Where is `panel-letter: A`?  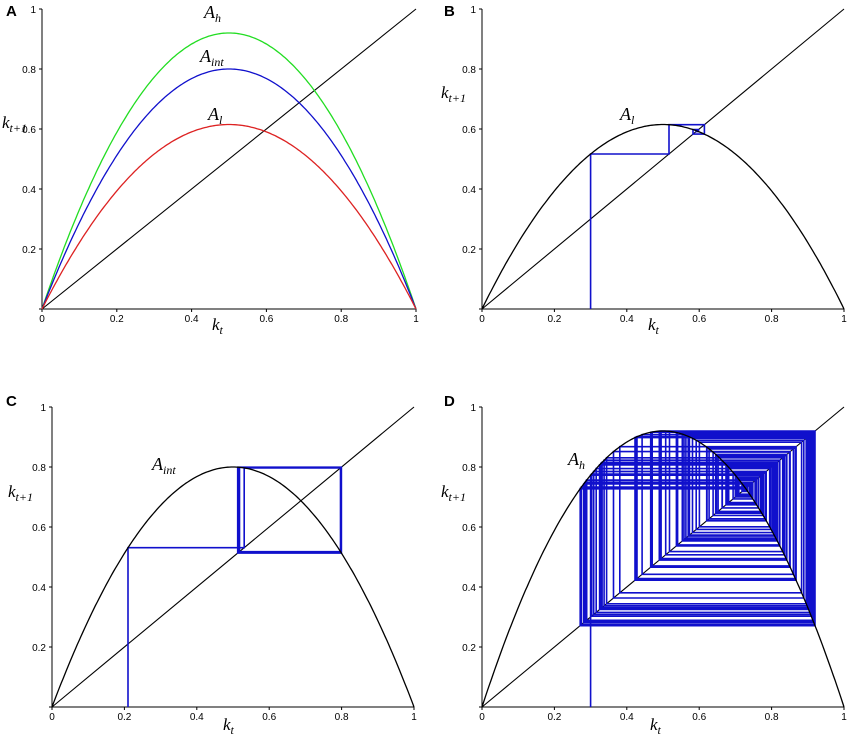
panel-letter: A is located at coordinates (11, 11).